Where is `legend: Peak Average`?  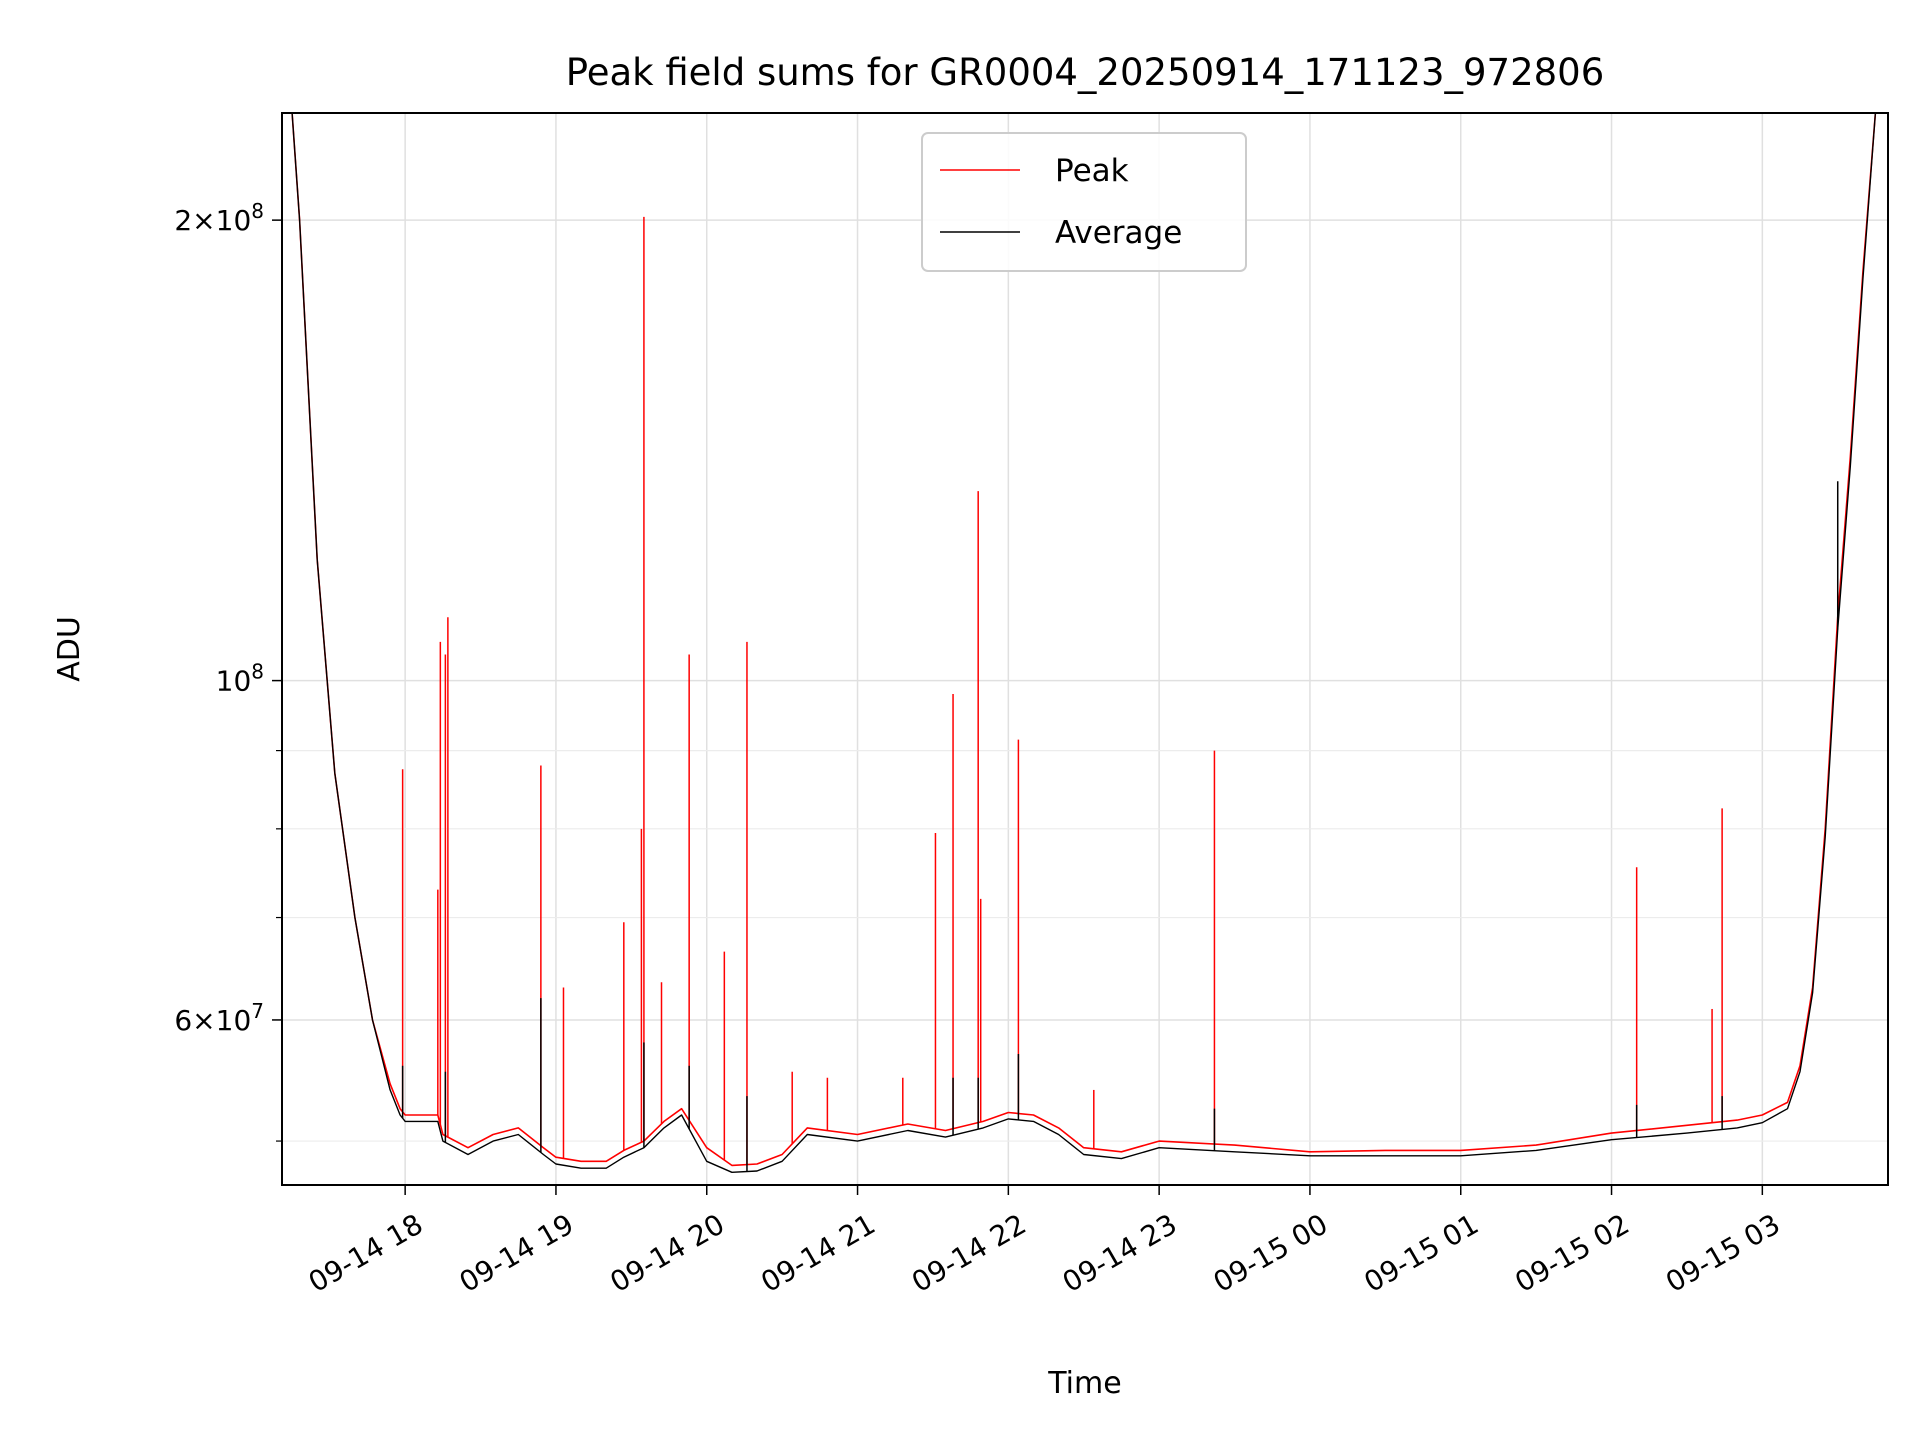
legend: Peak Average is located at coordinates (1084, 202).